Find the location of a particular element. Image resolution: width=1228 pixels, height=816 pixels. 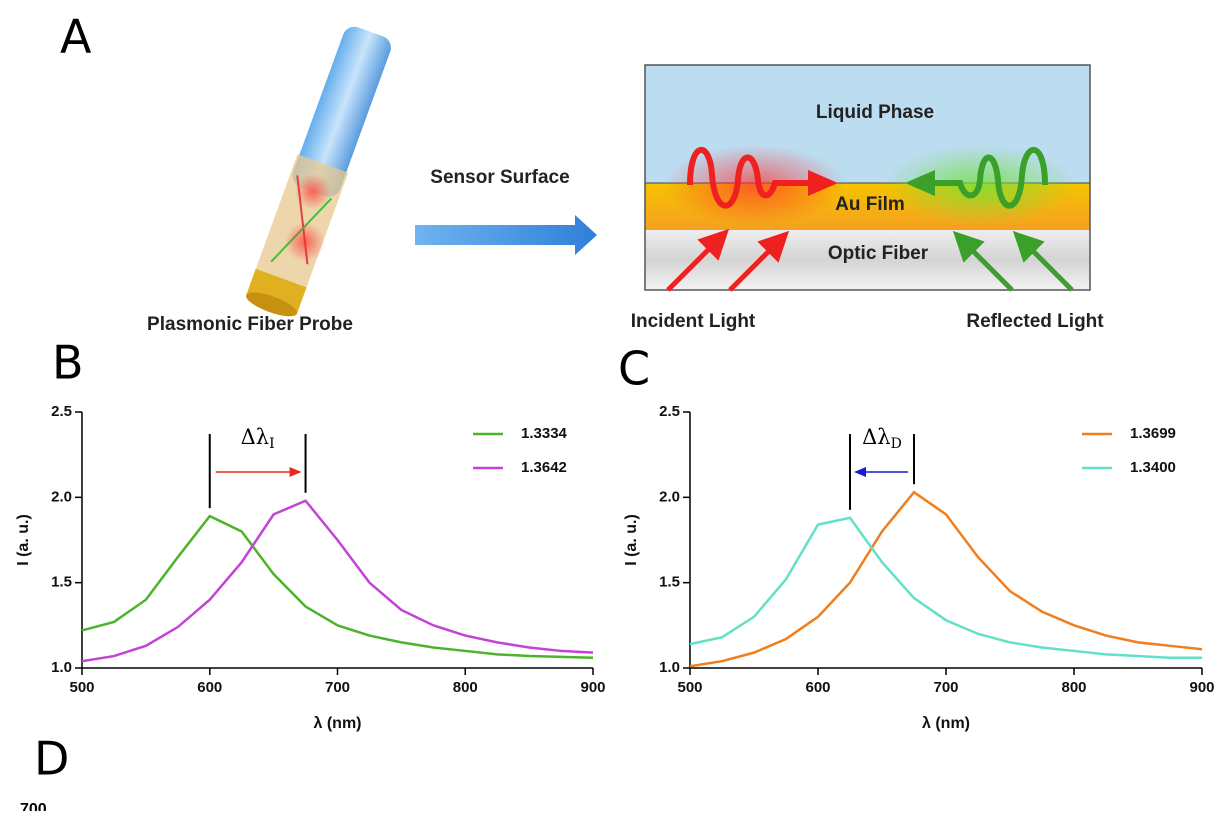

legend-label: 1.3334 is located at coordinates (544, 433).